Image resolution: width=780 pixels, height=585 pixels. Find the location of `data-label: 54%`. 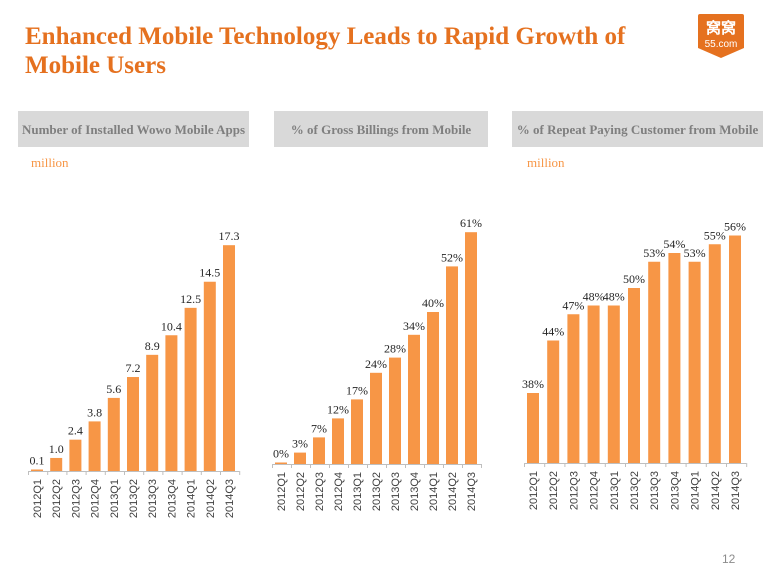

data-label: 54% is located at coordinates (674, 244).